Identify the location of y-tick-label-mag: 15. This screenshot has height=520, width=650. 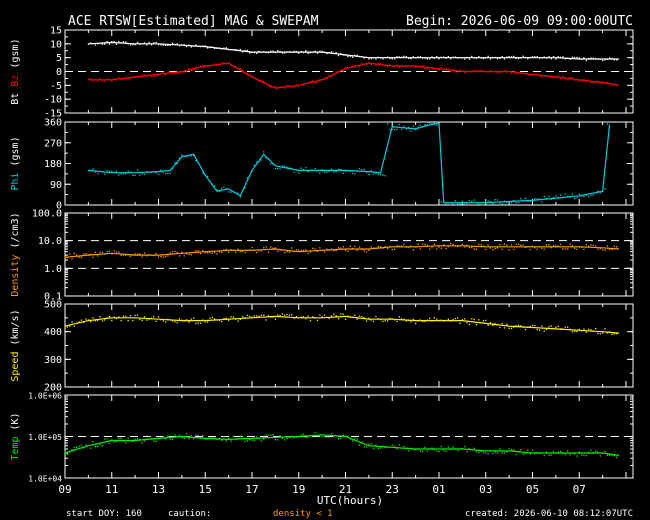
(56, 31).